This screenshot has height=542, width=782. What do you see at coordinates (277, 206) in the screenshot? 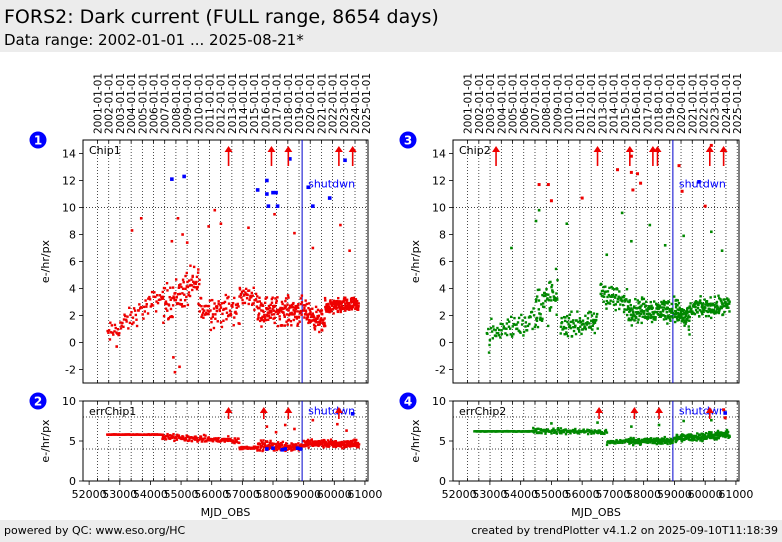
I see `highlight-point` at bounding box center [277, 206].